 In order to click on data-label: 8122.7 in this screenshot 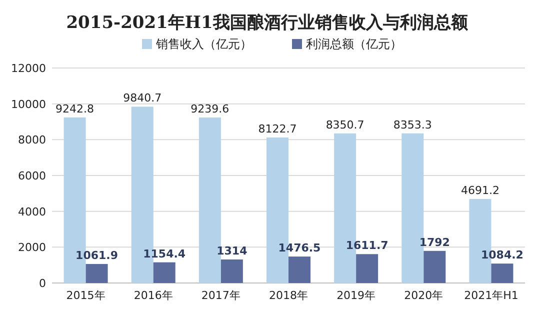, I will do `click(277, 129)`.